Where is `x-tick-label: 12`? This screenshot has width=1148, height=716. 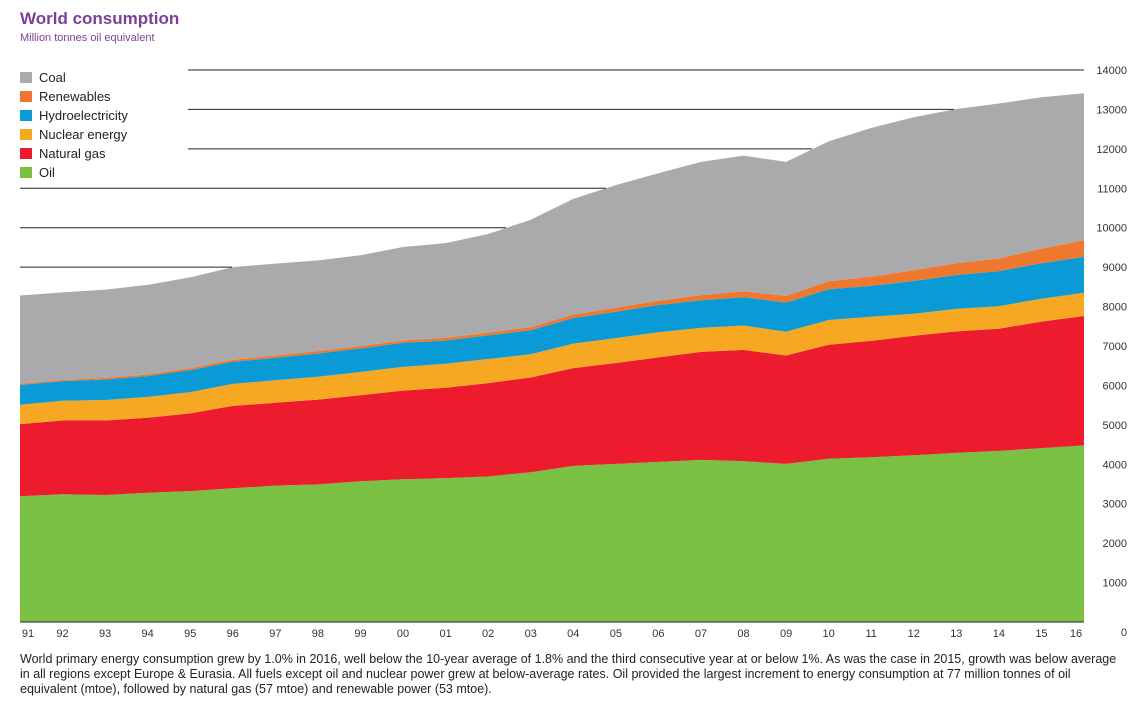
x-tick-label: 12 is located at coordinates (914, 634).